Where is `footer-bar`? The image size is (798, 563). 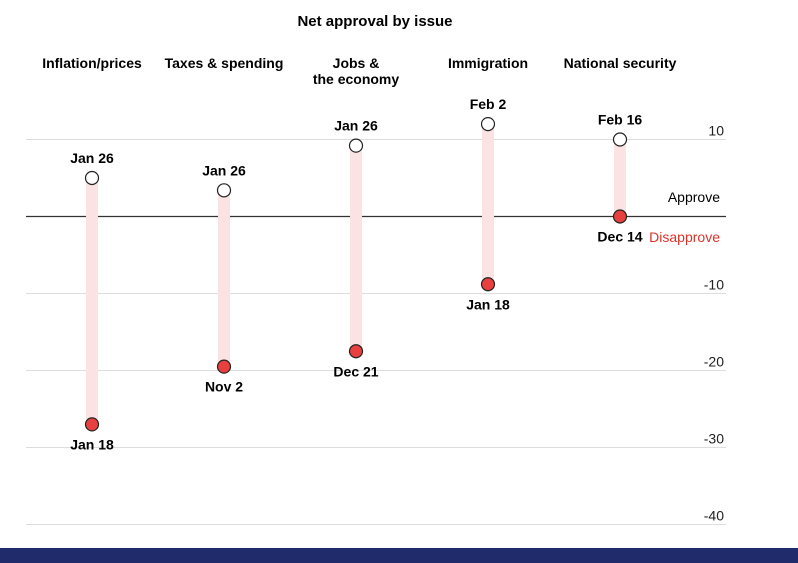 footer-bar is located at coordinates (399, 555).